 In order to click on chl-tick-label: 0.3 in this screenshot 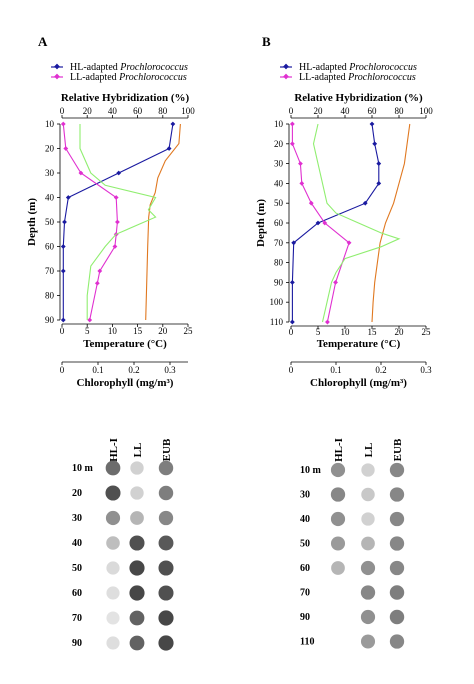, I will do `click(170, 370)`.